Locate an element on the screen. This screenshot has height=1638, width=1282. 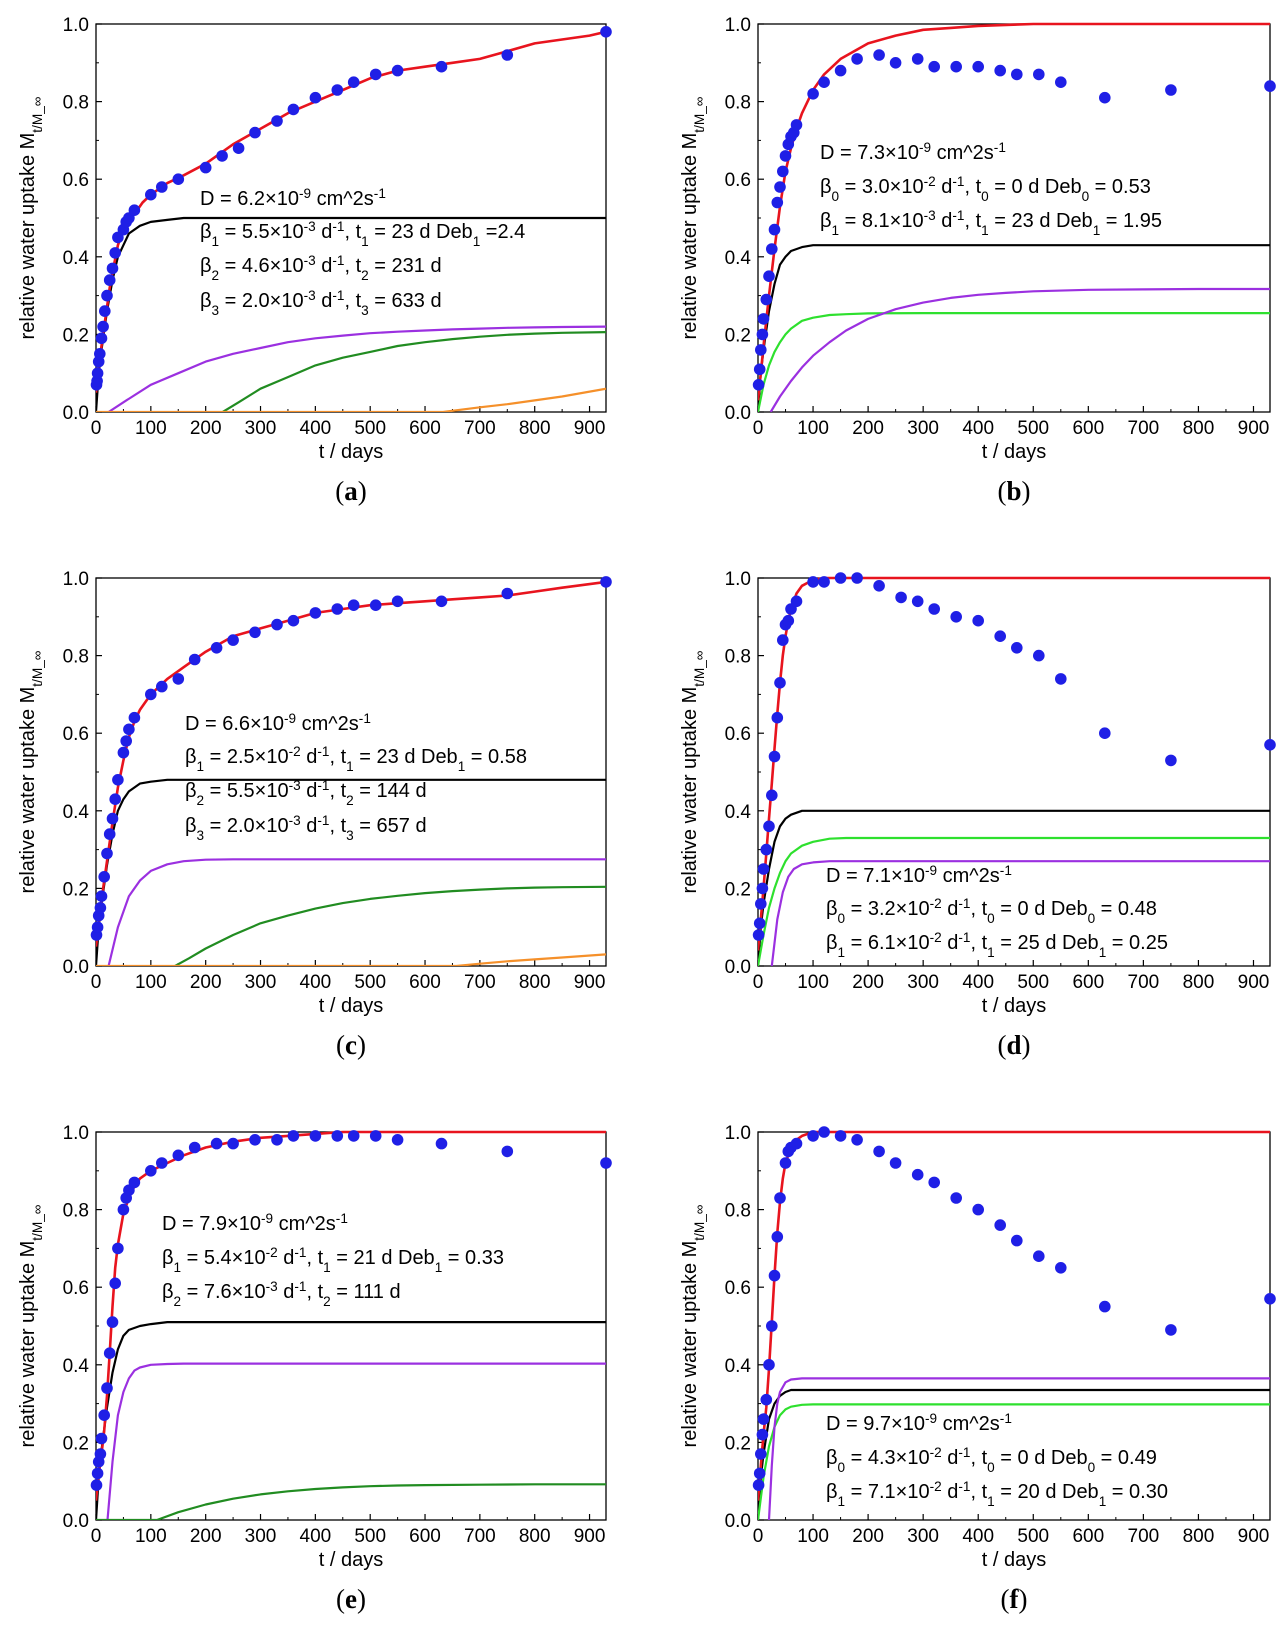
fit-parameter-text: β1 = 6.1×10-2 d-1, t1 = 25 d Deb1 = 0.25 is located at coordinates (997, 945).